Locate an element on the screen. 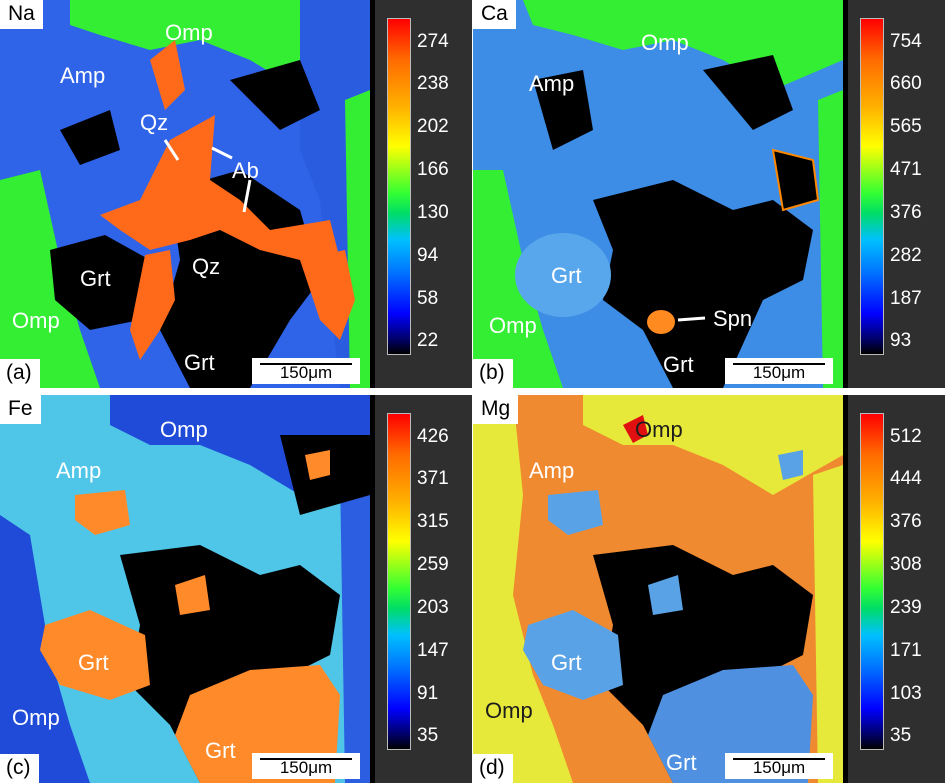 Image resolution: width=945 pixels, height=783 pixels. colorbar-tick: 94 is located at coordinates (428, 255).